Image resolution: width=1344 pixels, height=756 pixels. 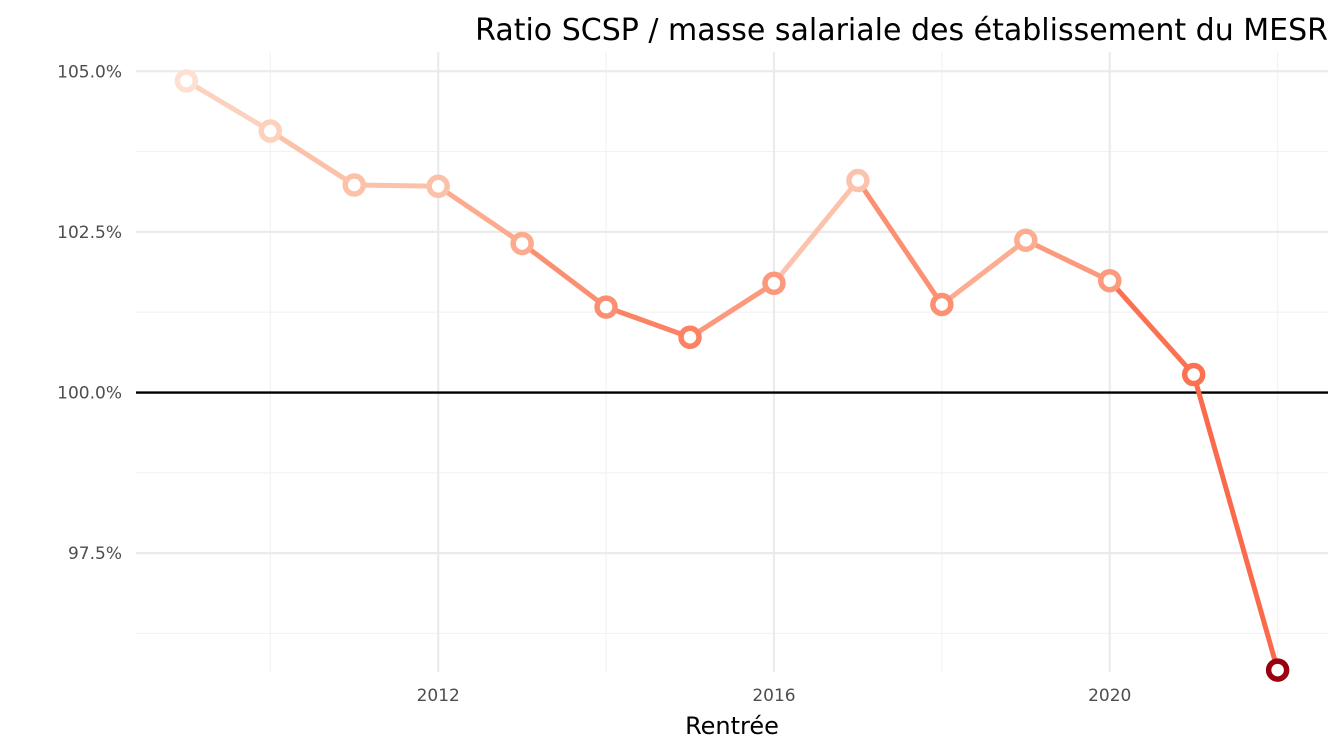 What do you see at coordinates (89, 313) in the screenshot?
I see `y-axis-ticks: 97.5% 100.0% 102.5% 105.0%` at bounding box center [89, 313].